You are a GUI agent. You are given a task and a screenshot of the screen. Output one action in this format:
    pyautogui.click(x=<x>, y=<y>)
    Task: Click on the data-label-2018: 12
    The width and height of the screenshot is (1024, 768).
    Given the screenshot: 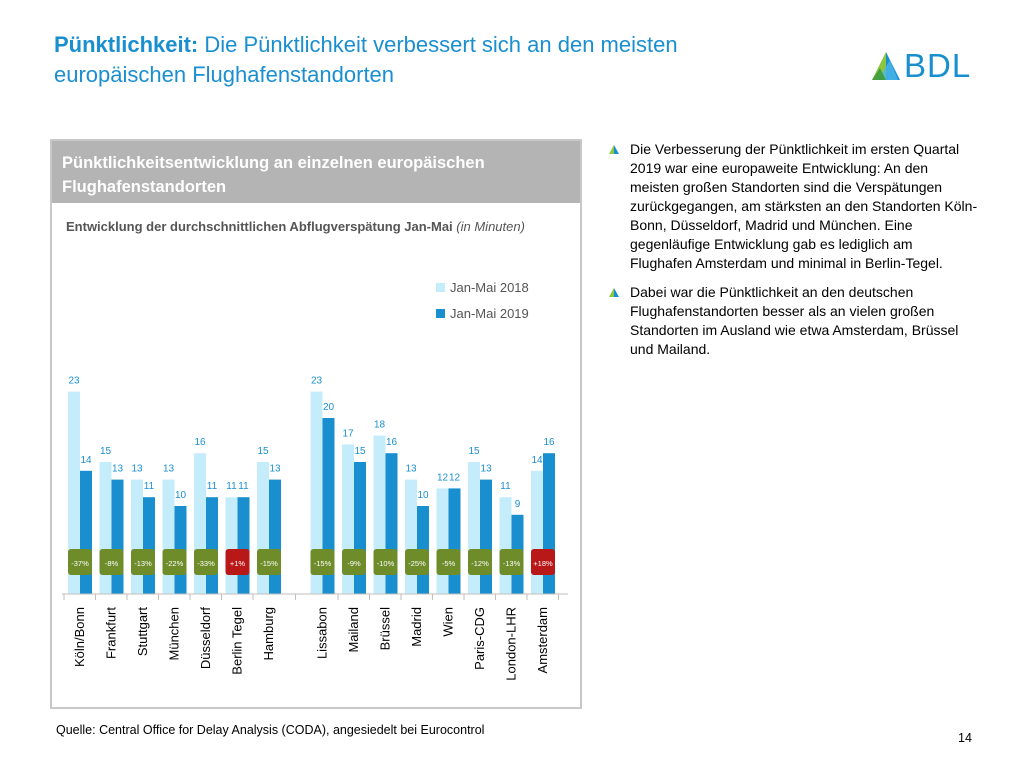 What is the action you would take?
    pyautogui.click(x=443, y=477)
    